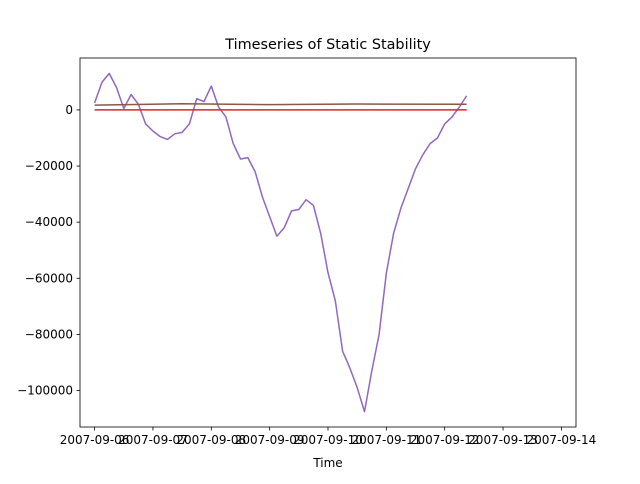 The image size is (640, 484). I want to click on x-tick-label: 2007-09-14, so click(562, 440).